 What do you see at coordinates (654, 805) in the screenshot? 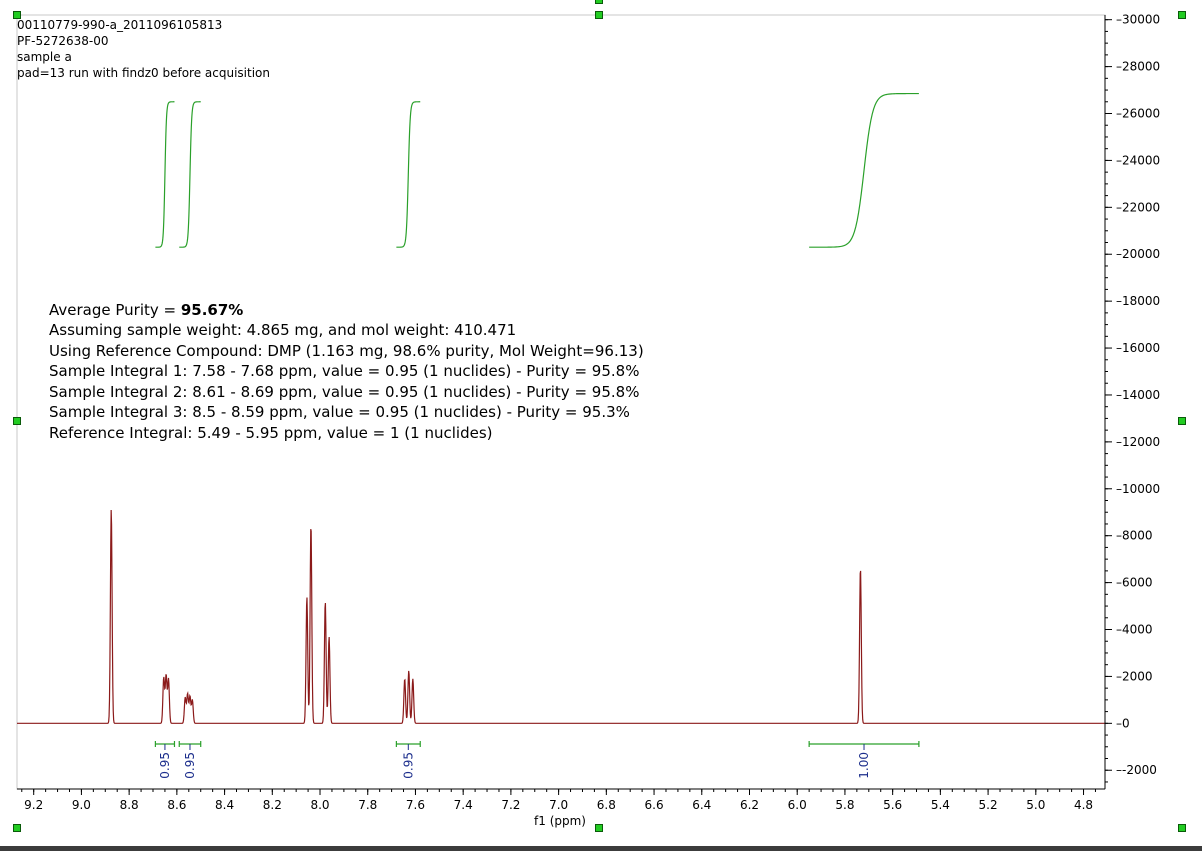
I see `x-tick-label: 6.6` at bounding box center [654, 805].